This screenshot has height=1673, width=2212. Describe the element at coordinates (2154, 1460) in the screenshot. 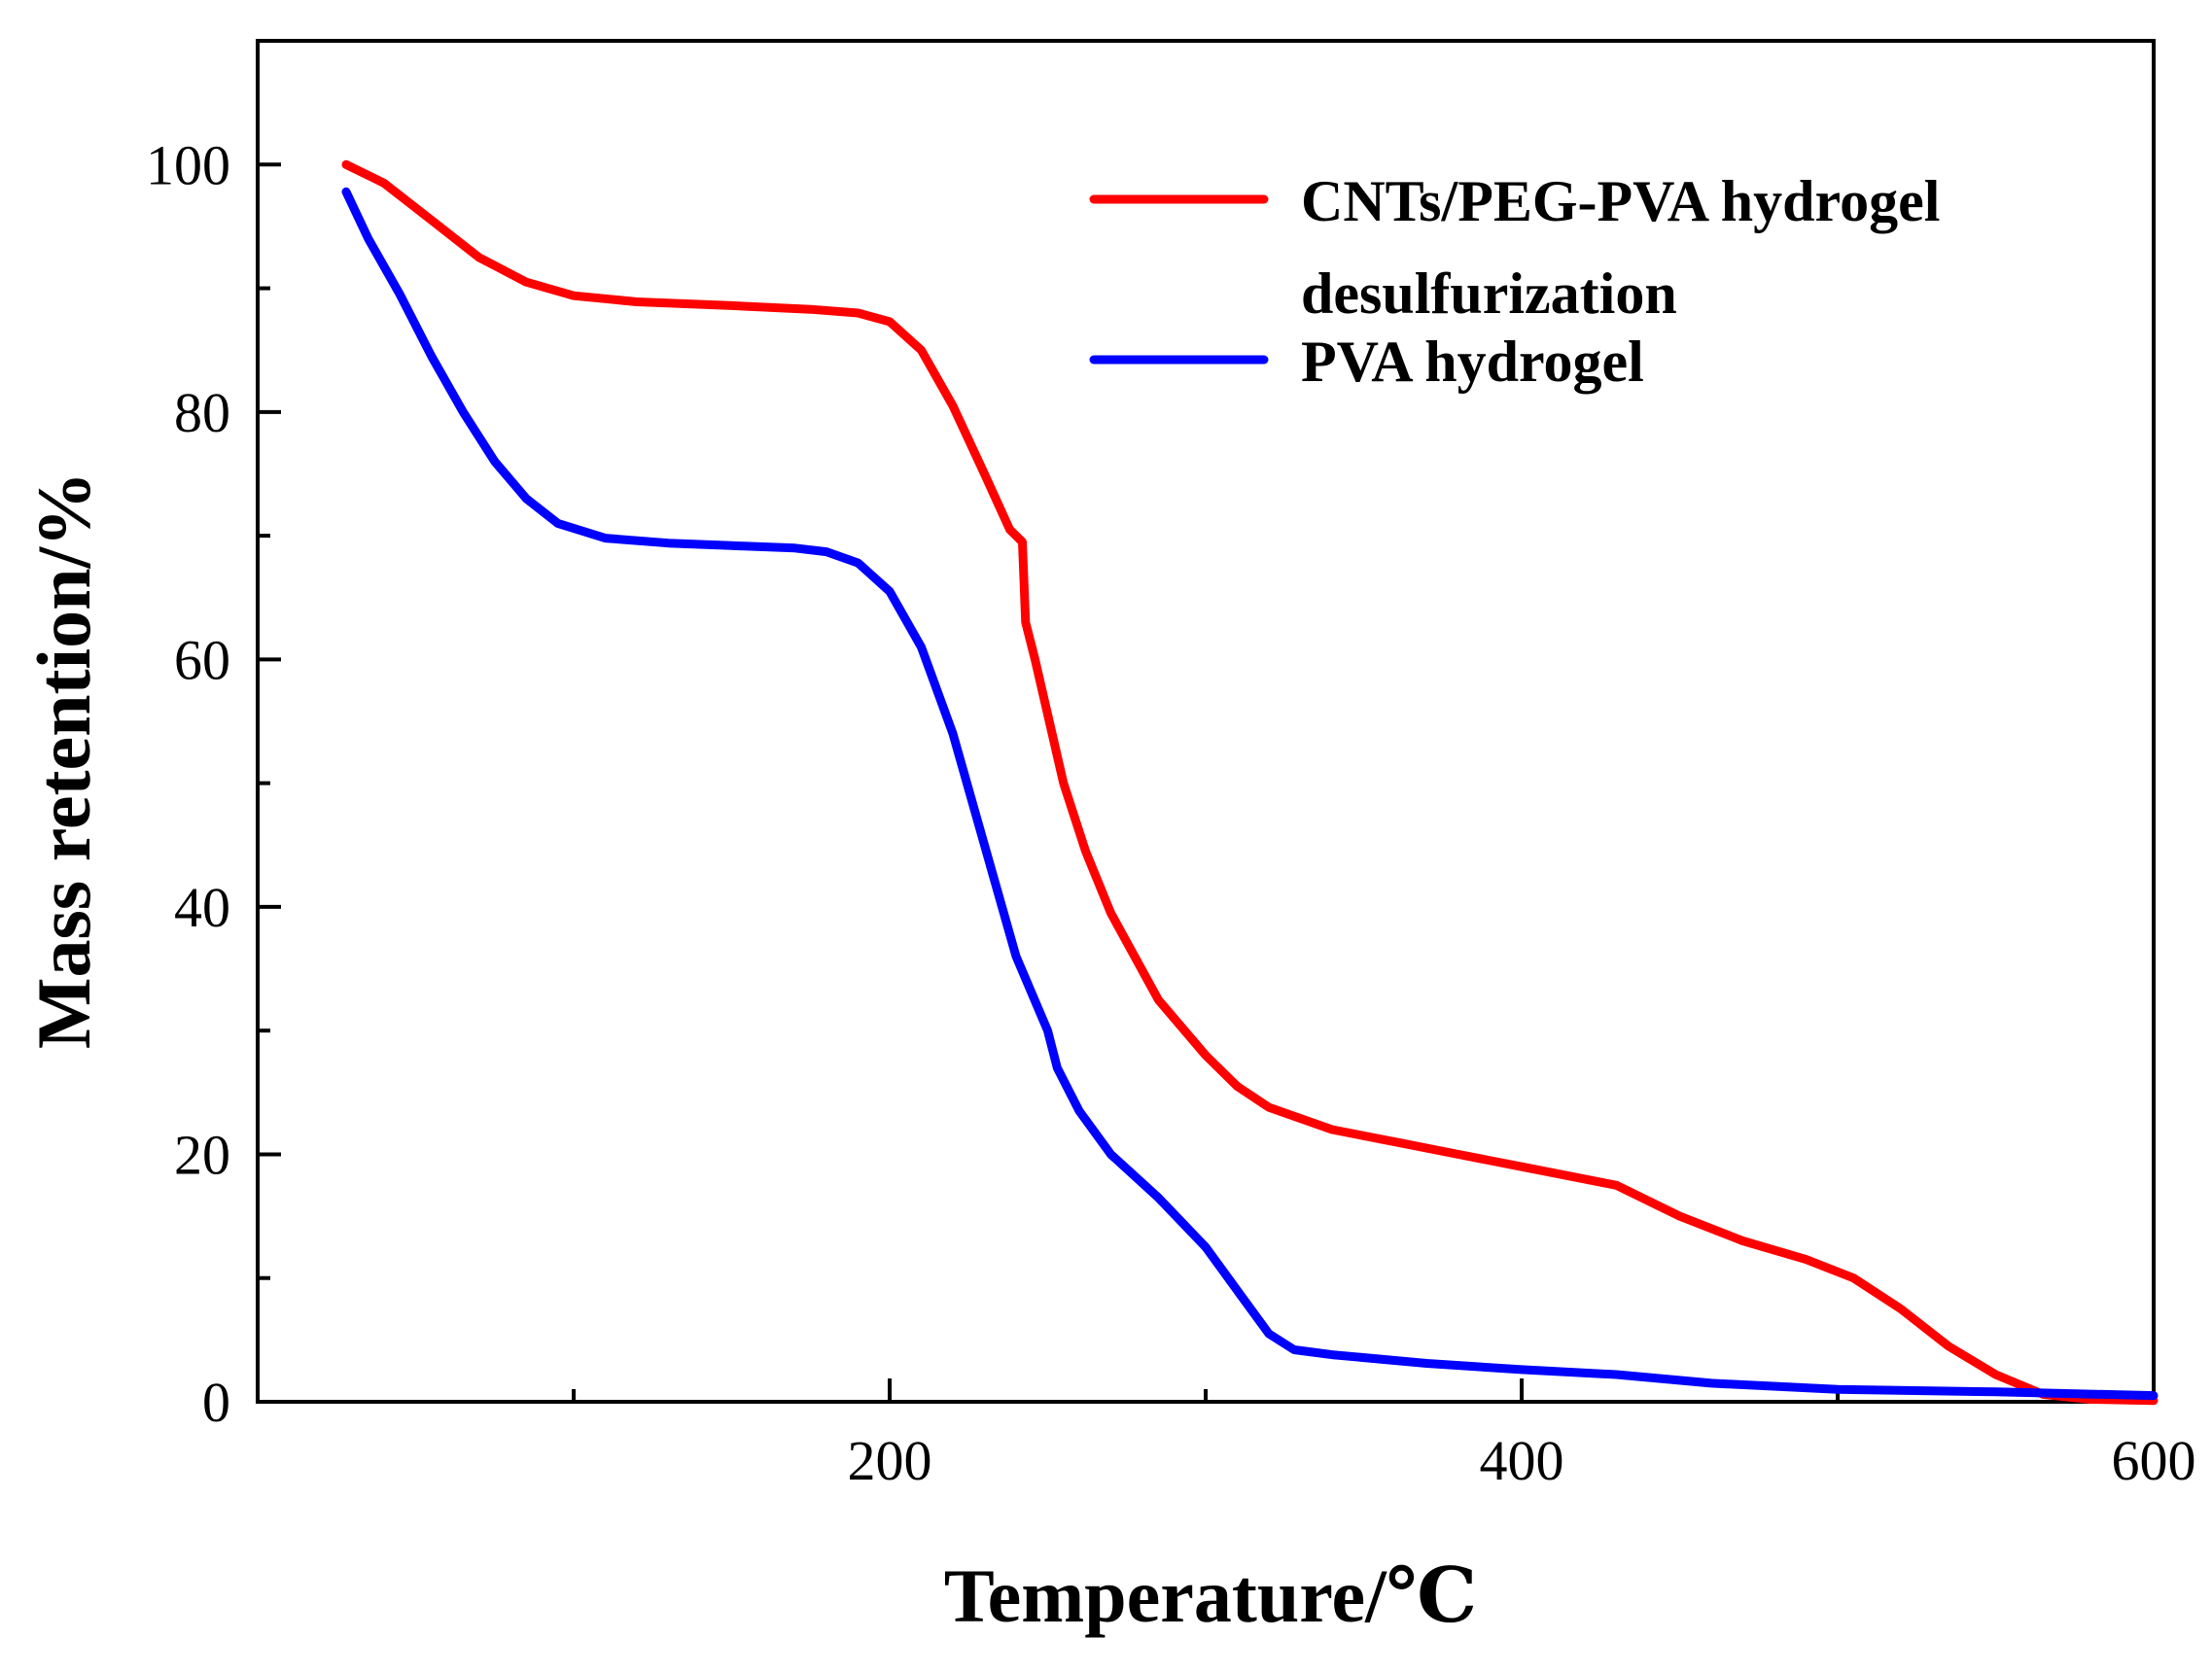

I see `x-tick-label: 600` at that location.